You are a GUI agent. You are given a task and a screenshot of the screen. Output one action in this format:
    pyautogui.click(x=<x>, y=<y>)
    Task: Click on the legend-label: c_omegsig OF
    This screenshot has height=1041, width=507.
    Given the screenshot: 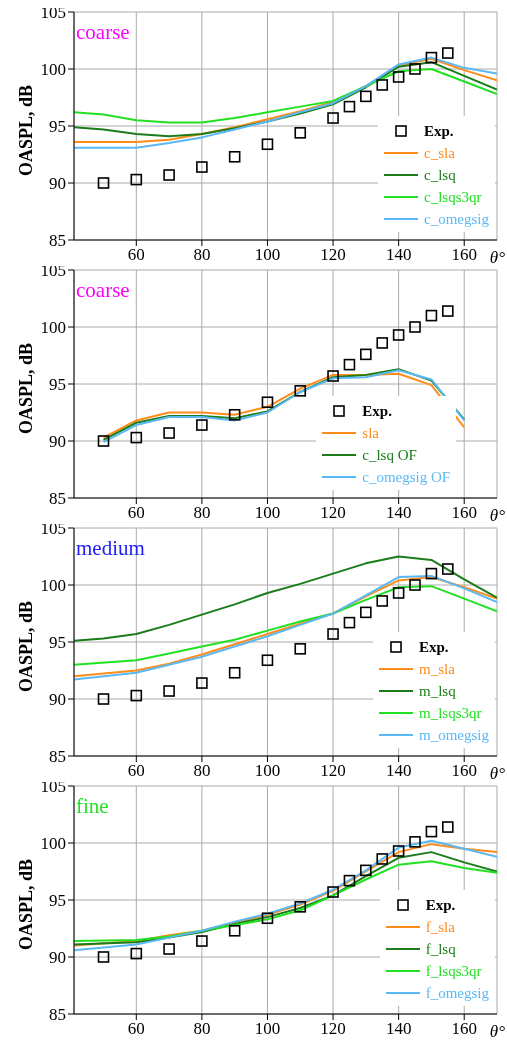 What is the action you would take?
    pyautogui.click(x=406, y=477)
    